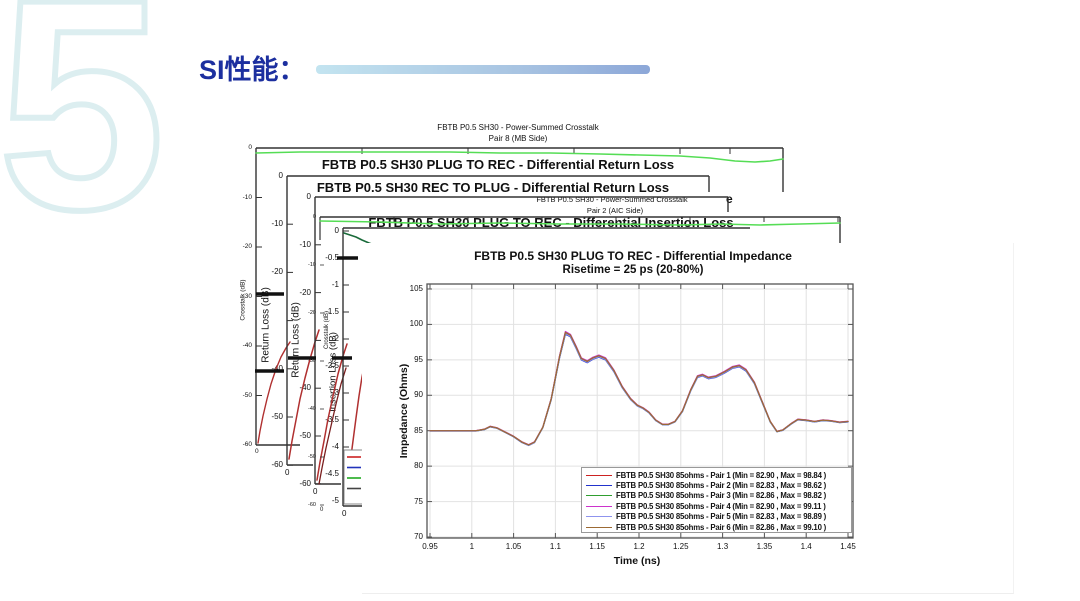 This screenshot has width=1080, height=601. Describe the element at coordinates (418, 466) in the screenshot. I see `y-tick-label: 80` at that location.